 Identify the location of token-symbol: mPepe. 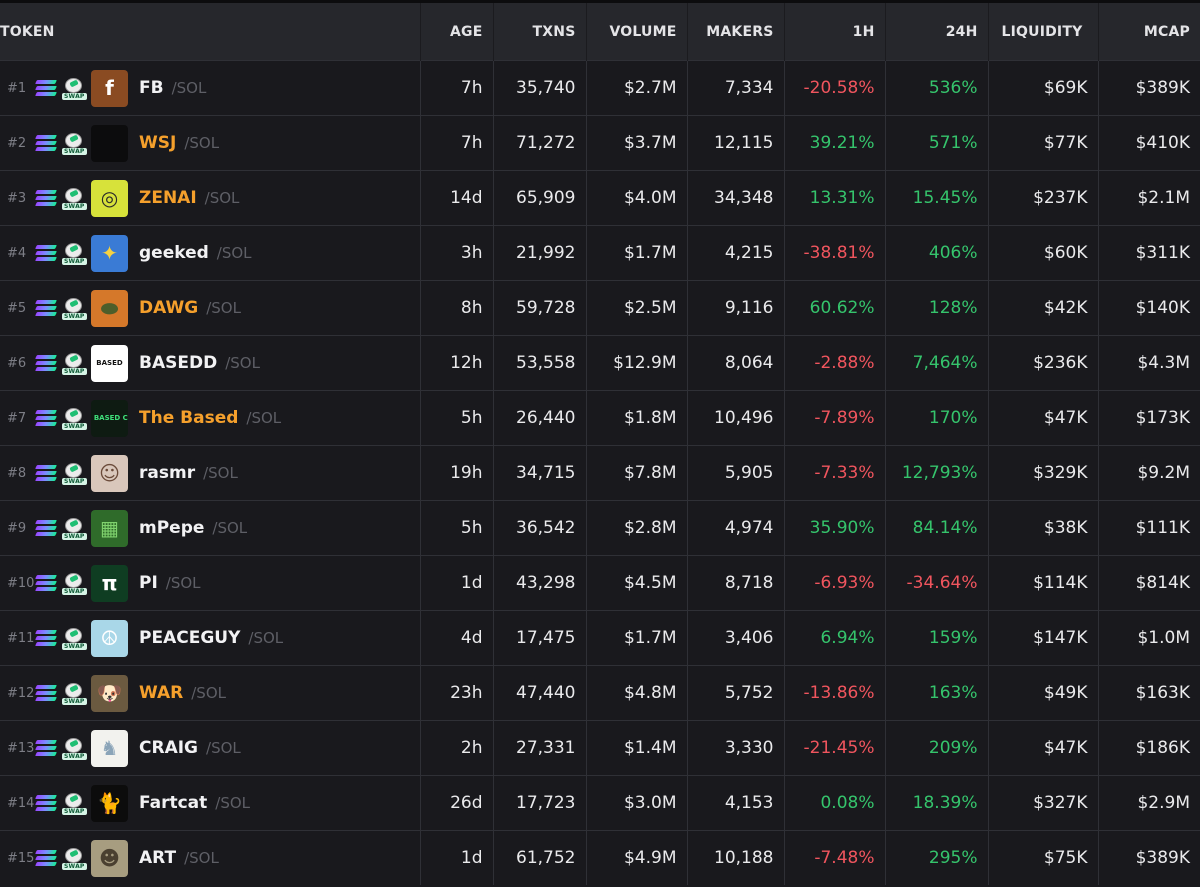
(172, 528).